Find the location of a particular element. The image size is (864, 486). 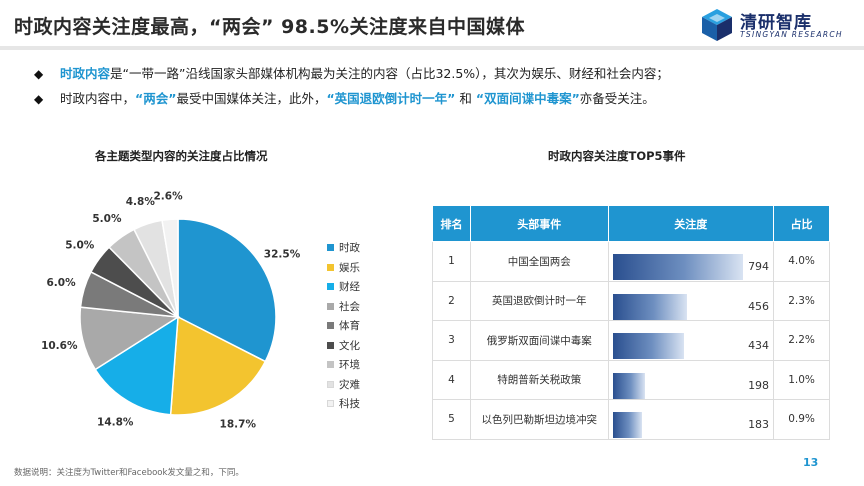

pie-data-label: 32.5% is located at coordinates (282, 254).